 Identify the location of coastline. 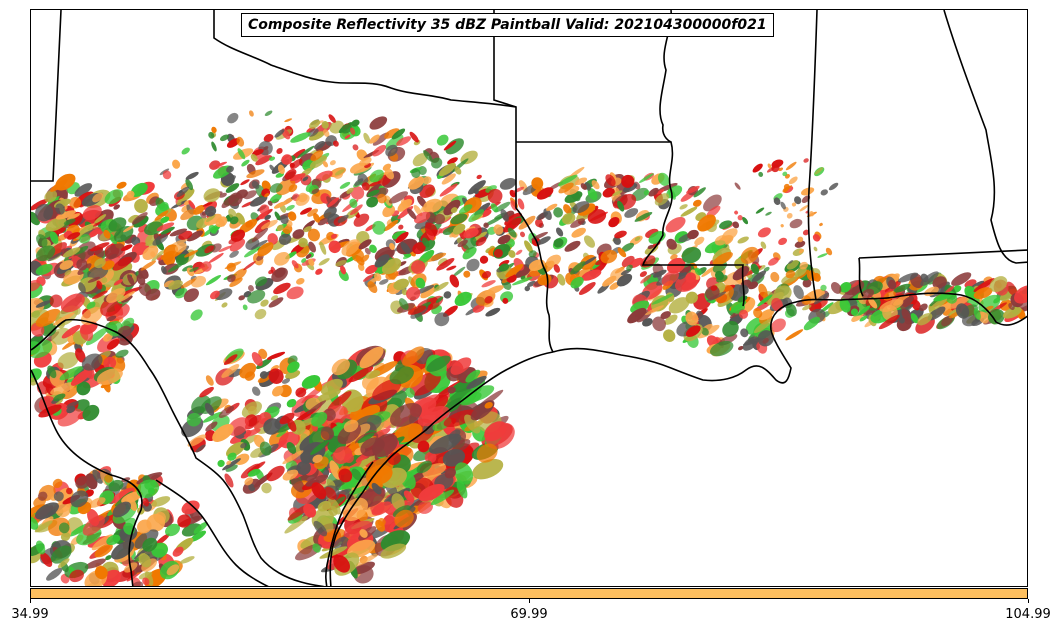
(349, 523).